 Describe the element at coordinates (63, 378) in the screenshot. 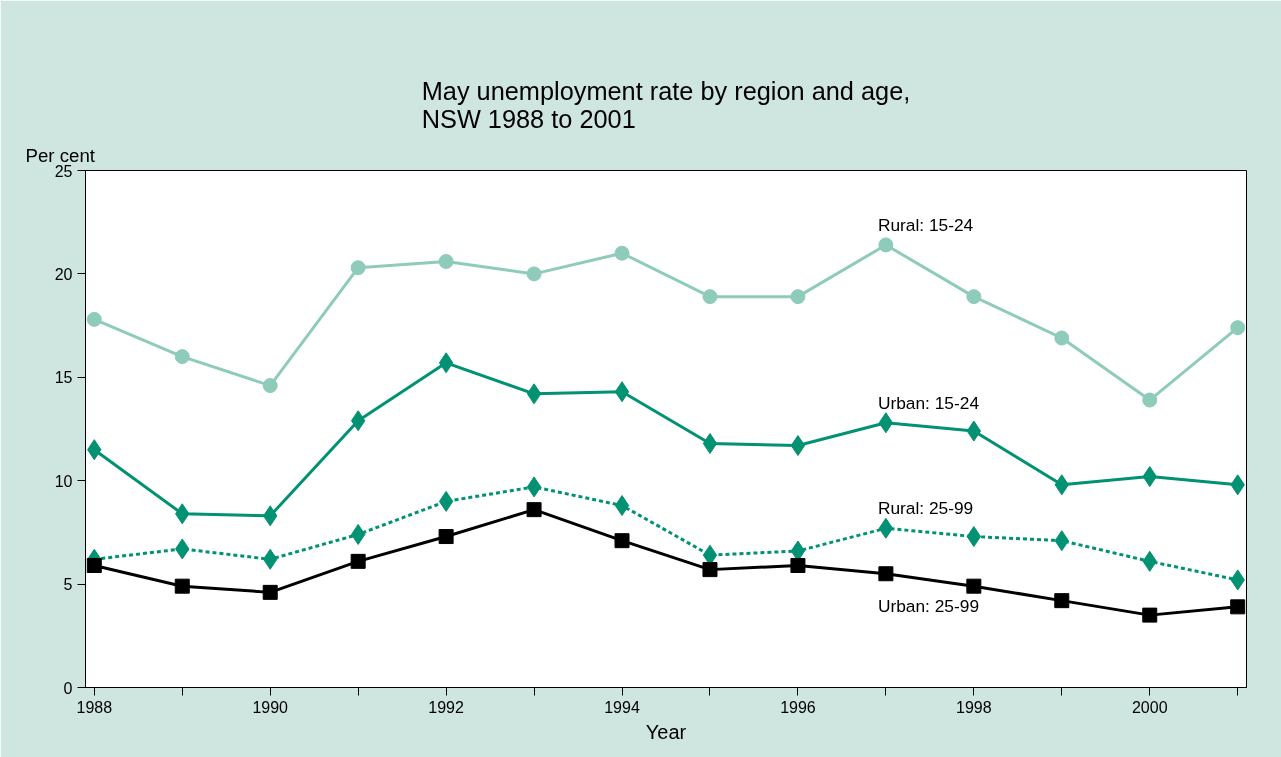

I see `y-tick-label: 15` at that location.